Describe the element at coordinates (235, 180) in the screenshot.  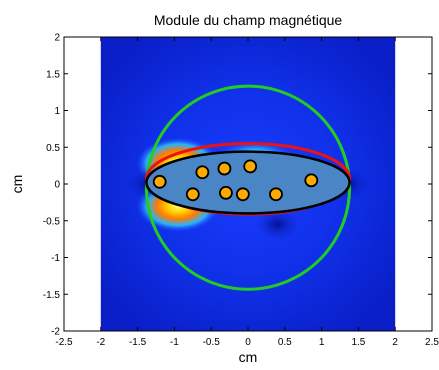
I see `points-layer` at that location.